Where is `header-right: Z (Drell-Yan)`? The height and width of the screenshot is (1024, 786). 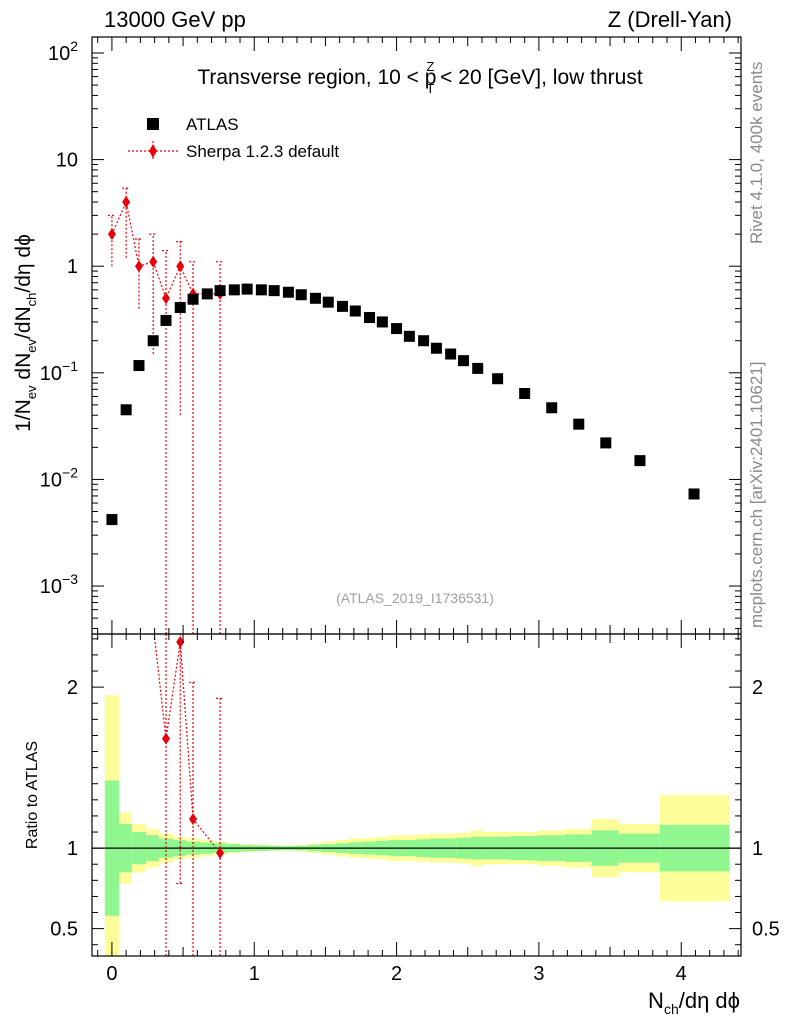
header-right: Z (Drell-Yan) is located at coordinates (670, 19).